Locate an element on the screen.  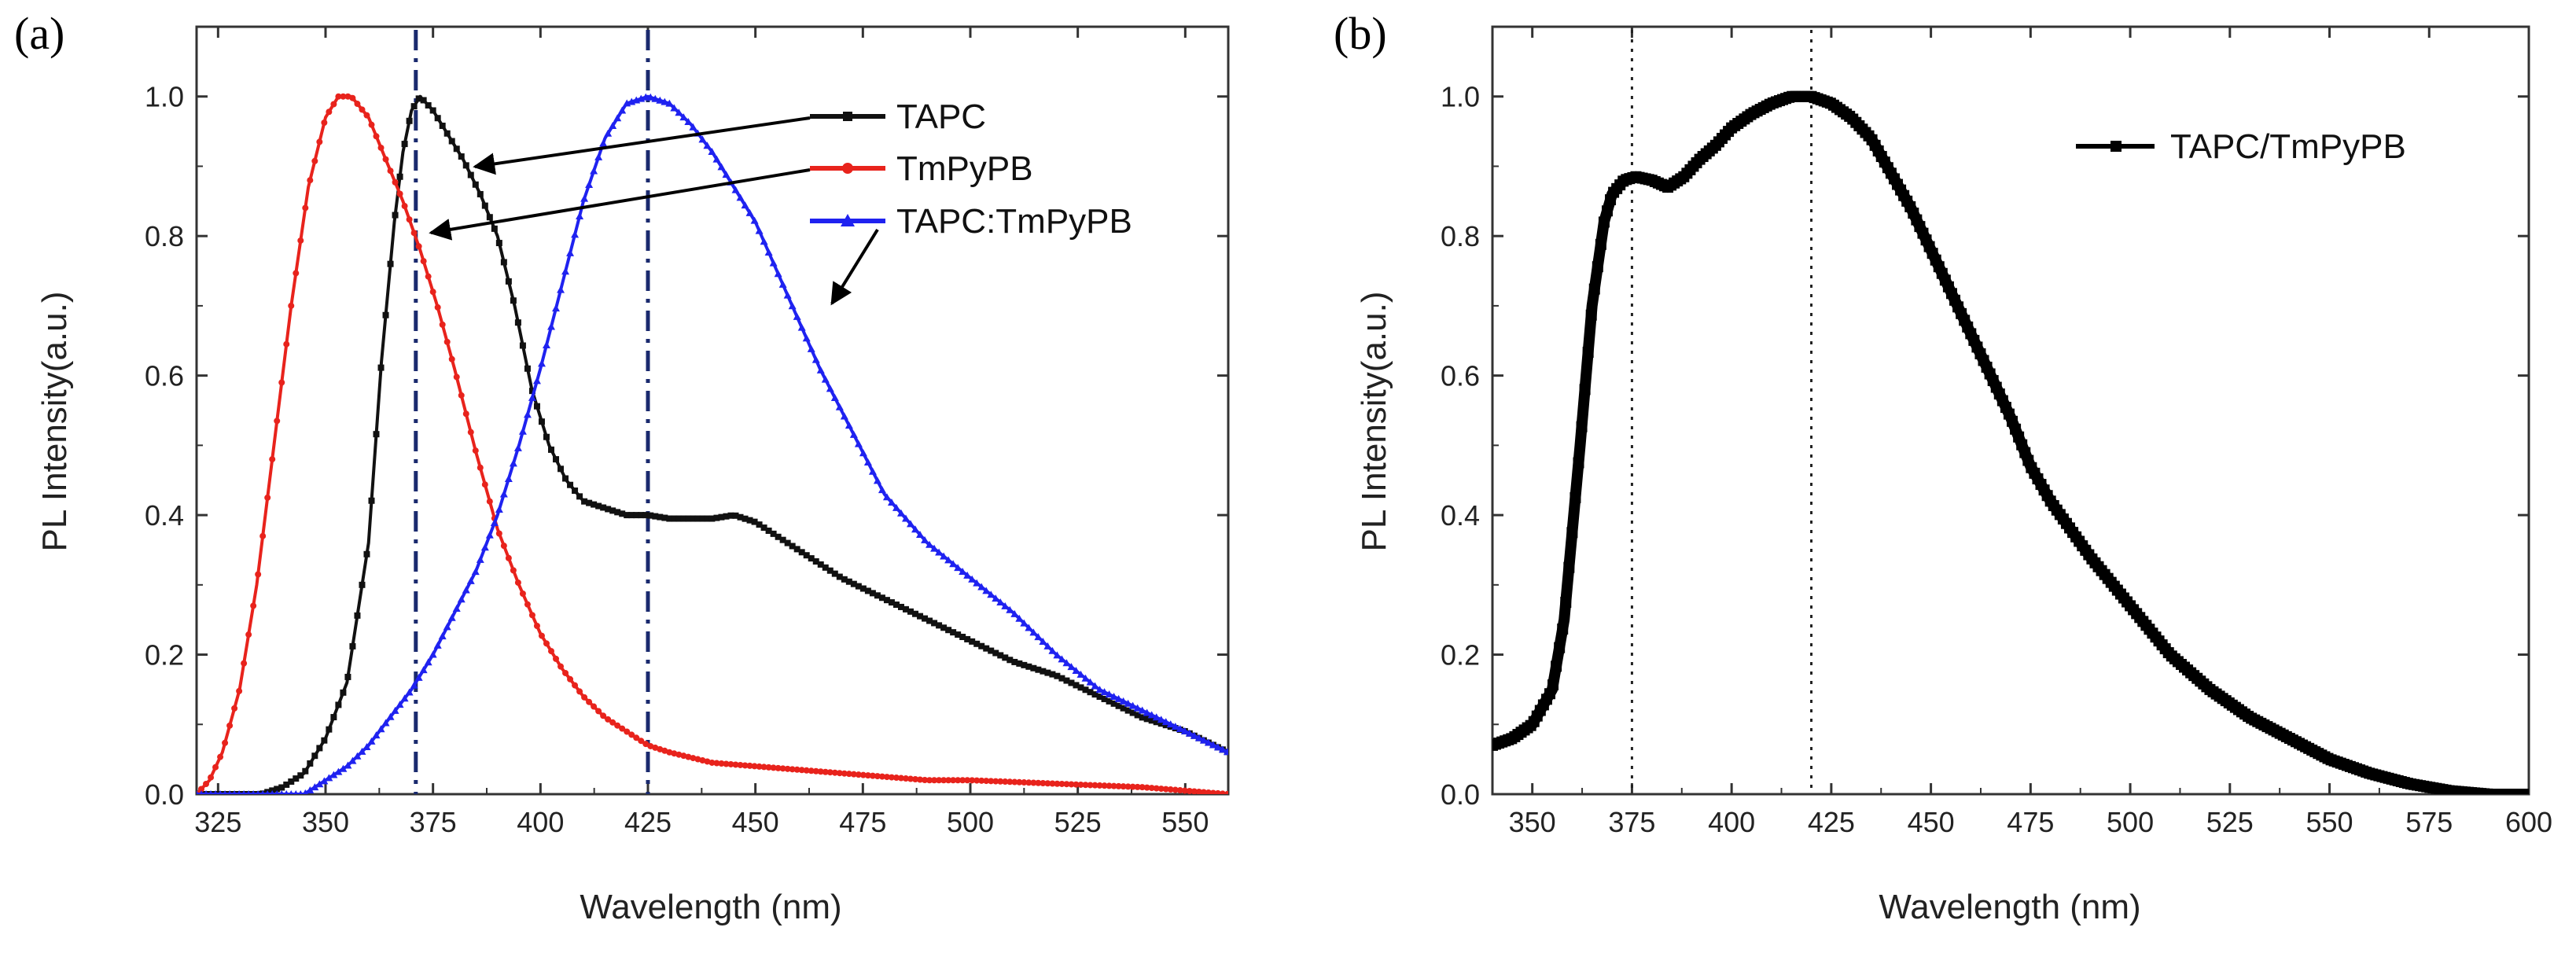
x-tick-label: 375 is located at coordinates (1631, 822).